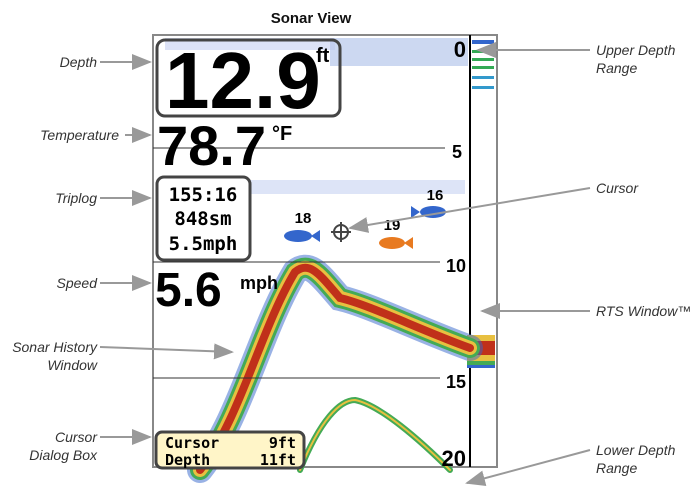 This screenshot has height=498, width=694. What do you see at coordinates (643, 311) in the screenshot?
I see `callout-label: RTS Window™` at bounding box center [643, 311].